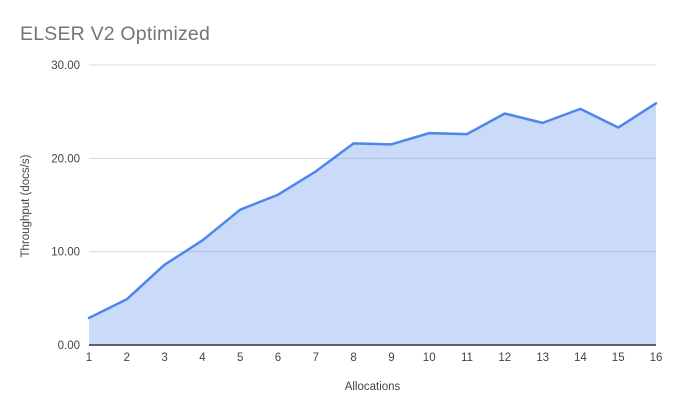 This screenshot has width=677, height=419. What do you see at coordinates (202, 358) in the screenshot?
I see `x-tick-label: 4` at bounding box center [202, 358].